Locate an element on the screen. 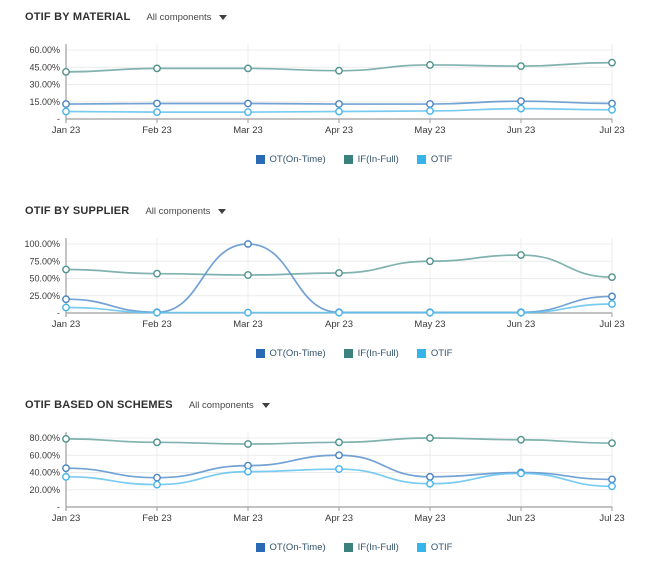 This screenshot has width=645, height=581. series-IF(In-Full) is located at coordinates (339, 67).